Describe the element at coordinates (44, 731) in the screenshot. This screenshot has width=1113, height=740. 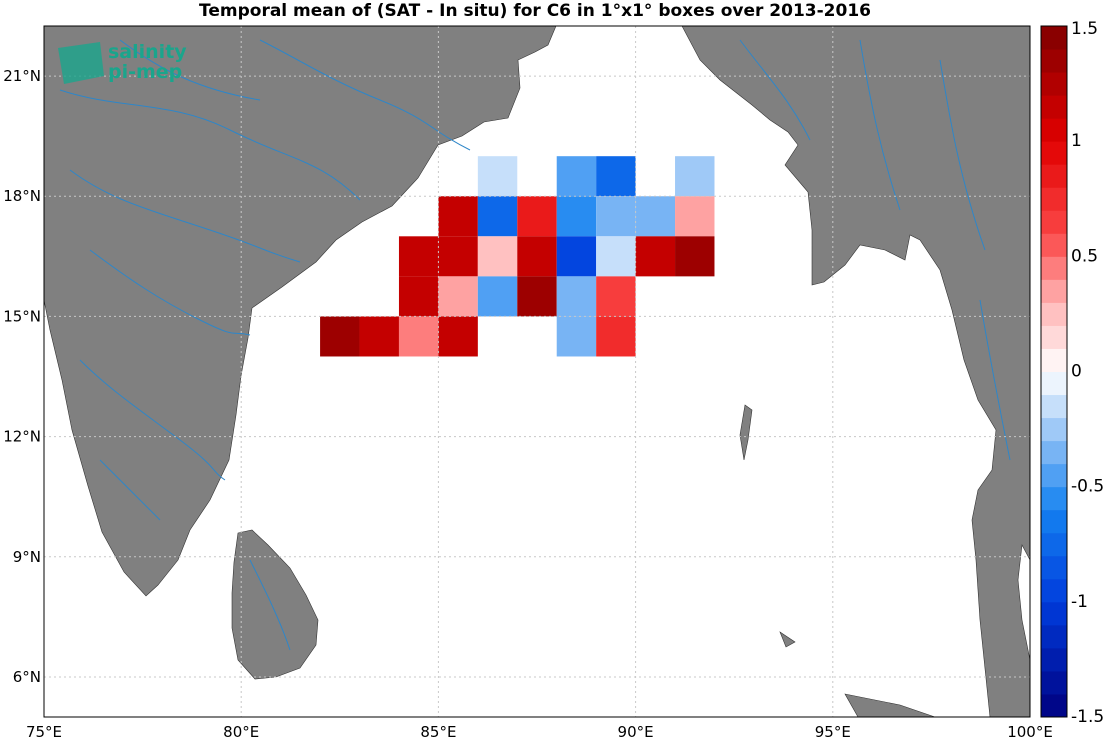
I see `x-tick-label-0: 75°E` at that location.